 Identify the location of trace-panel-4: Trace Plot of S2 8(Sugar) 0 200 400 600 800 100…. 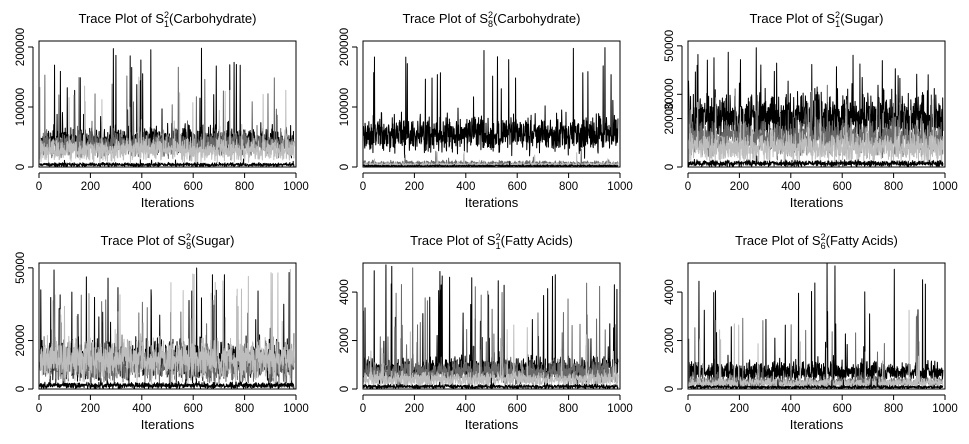
(162, 332).